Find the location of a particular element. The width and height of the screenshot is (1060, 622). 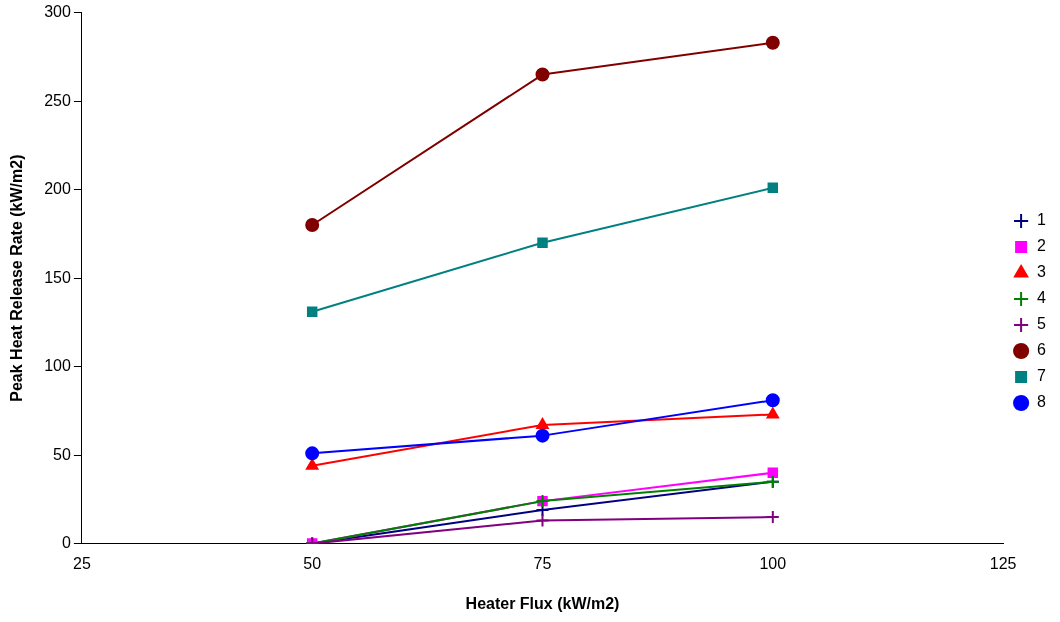

y-tick-label: 300 is located at coordinates (57, 12).